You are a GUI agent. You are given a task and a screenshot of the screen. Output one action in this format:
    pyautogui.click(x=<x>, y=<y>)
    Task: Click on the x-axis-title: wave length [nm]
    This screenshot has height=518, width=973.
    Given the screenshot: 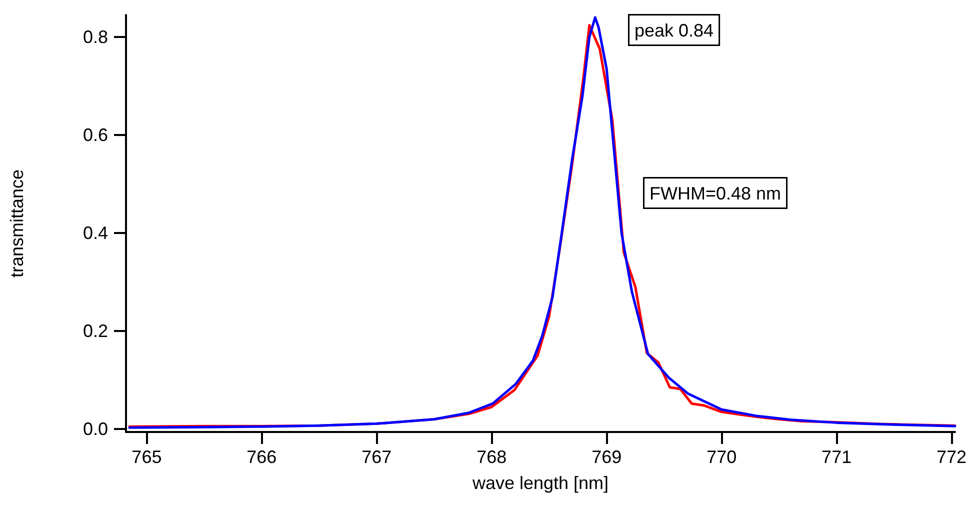 What is the action you would take?
    pyautogui.click(x=540, y=483)
    